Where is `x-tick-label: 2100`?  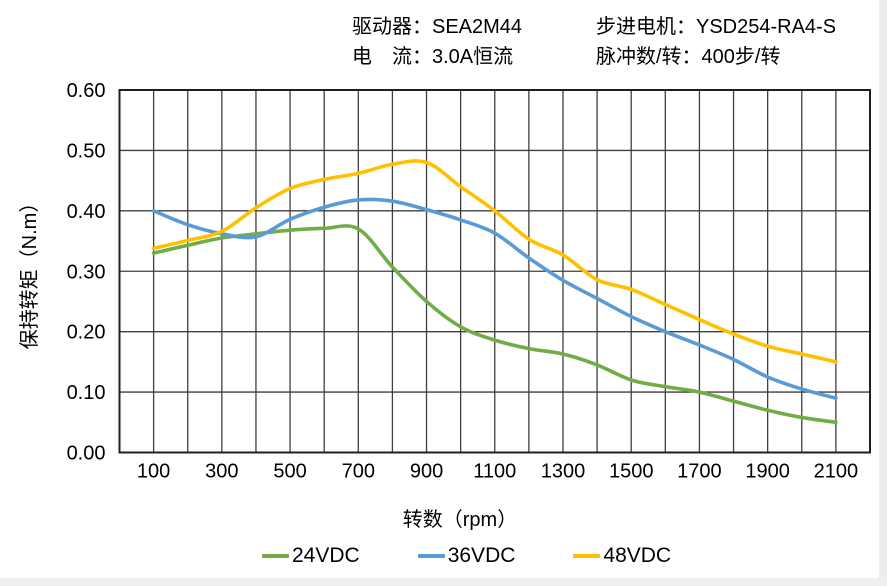 x-tick-label: 2100 is located at coordinates (836, 472).